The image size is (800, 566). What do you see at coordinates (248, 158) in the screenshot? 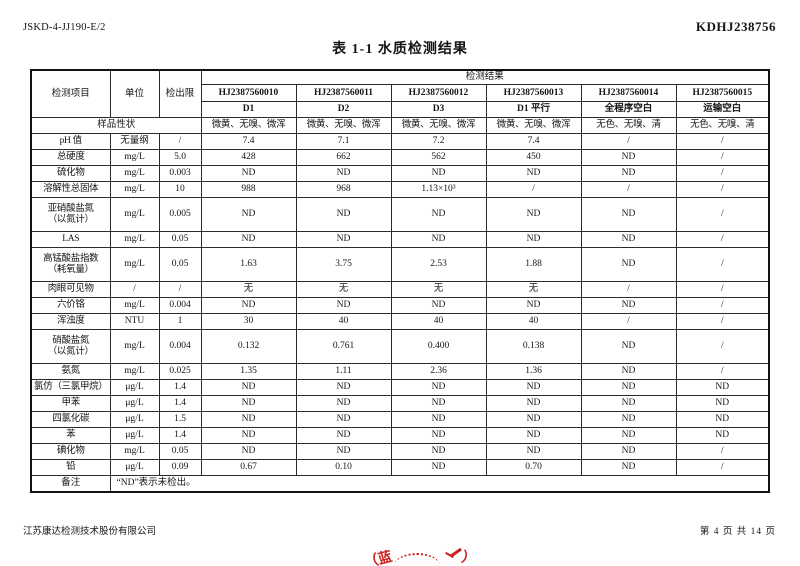
I see `cell-result-value: 428` at bounding box center [248, 158].